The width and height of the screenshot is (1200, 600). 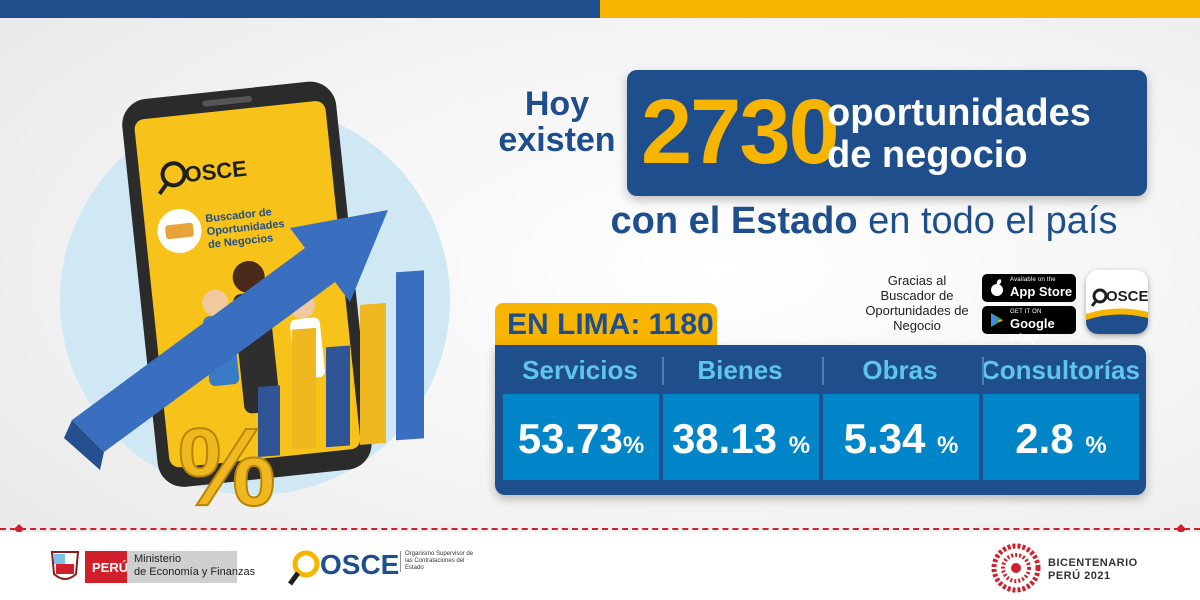 What do you see at coordinates (580, 370) in the screenshot?
I see `stat-header-servicios: Servicios` at bounding box center [580, 370].